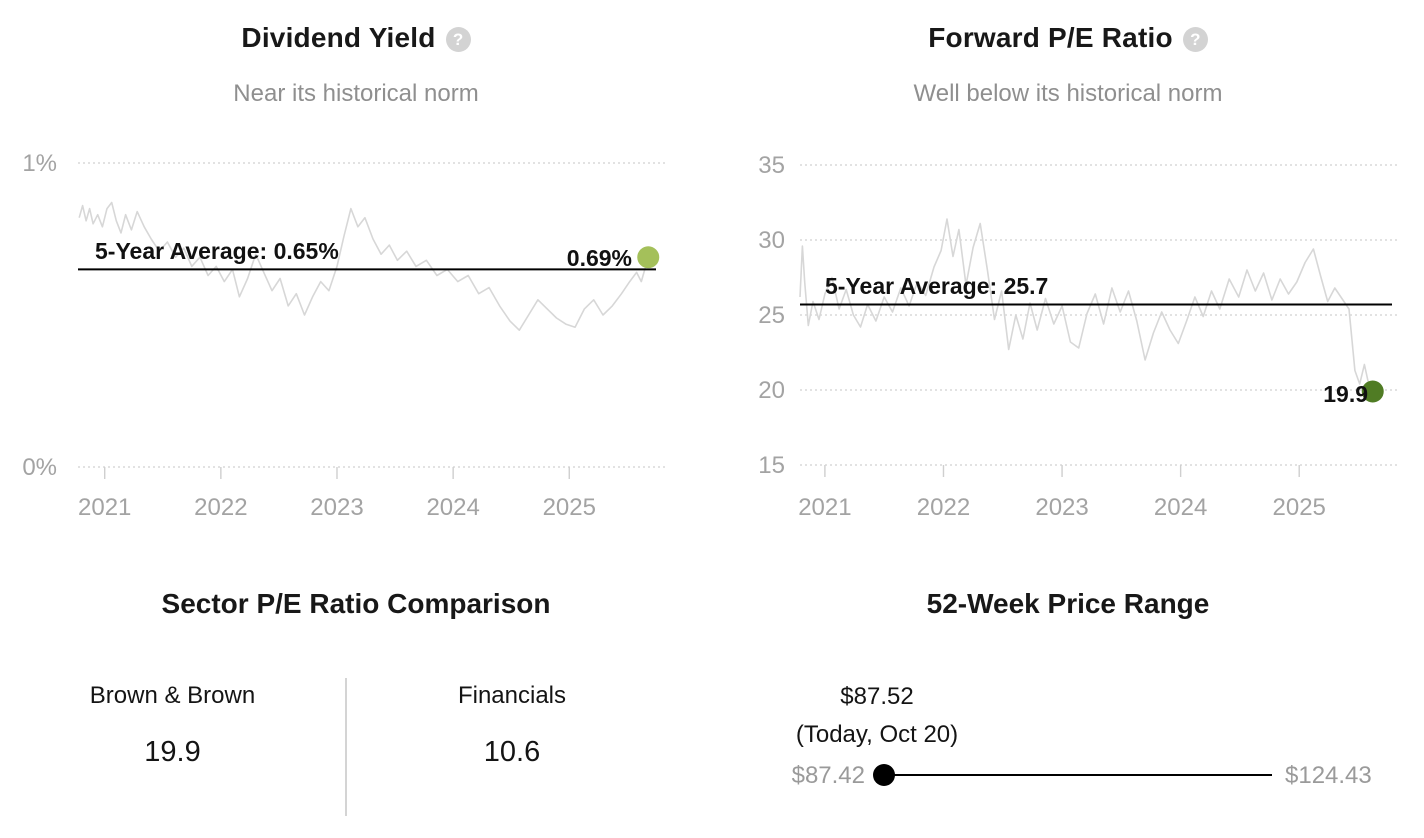 The height and width of the screenshot is (838, 1424). I want to click on y-axis-label: 25, so click(771, 315).